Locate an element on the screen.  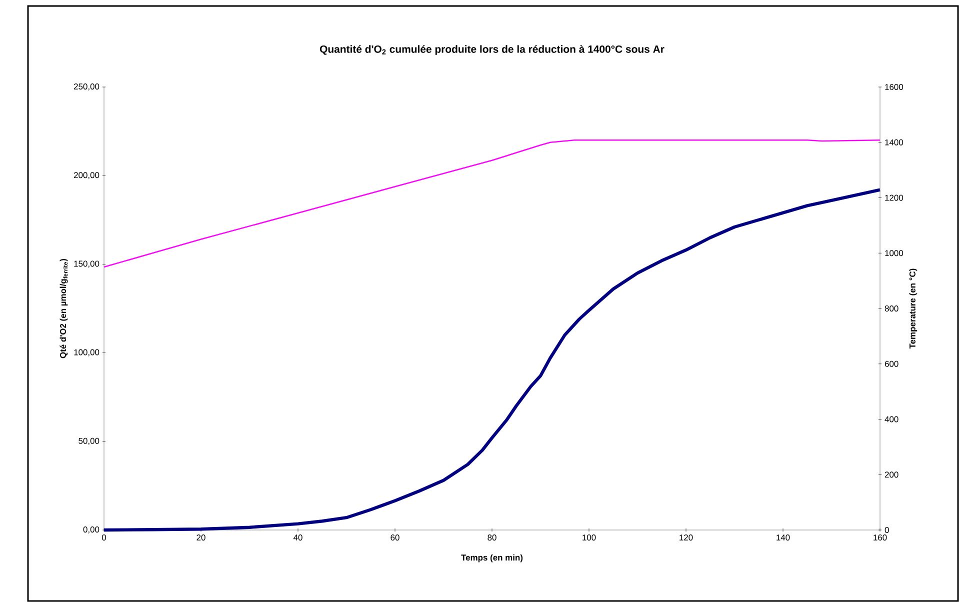
y2-tick-label: 1200 is located at coordinates (894, 197).